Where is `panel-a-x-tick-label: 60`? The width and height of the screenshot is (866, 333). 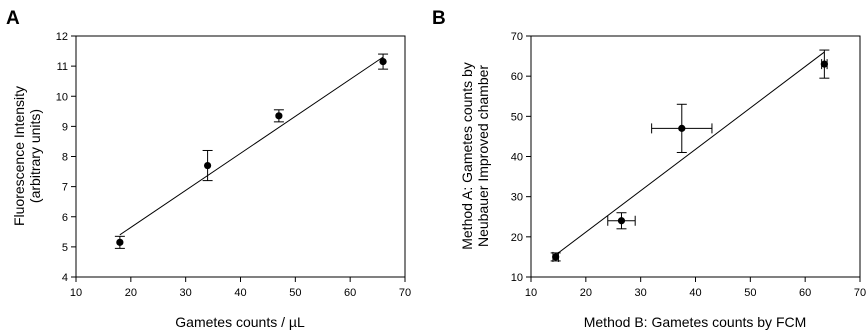 panel-a-x-tick-label: 60 is located at coordinates (350, 293).